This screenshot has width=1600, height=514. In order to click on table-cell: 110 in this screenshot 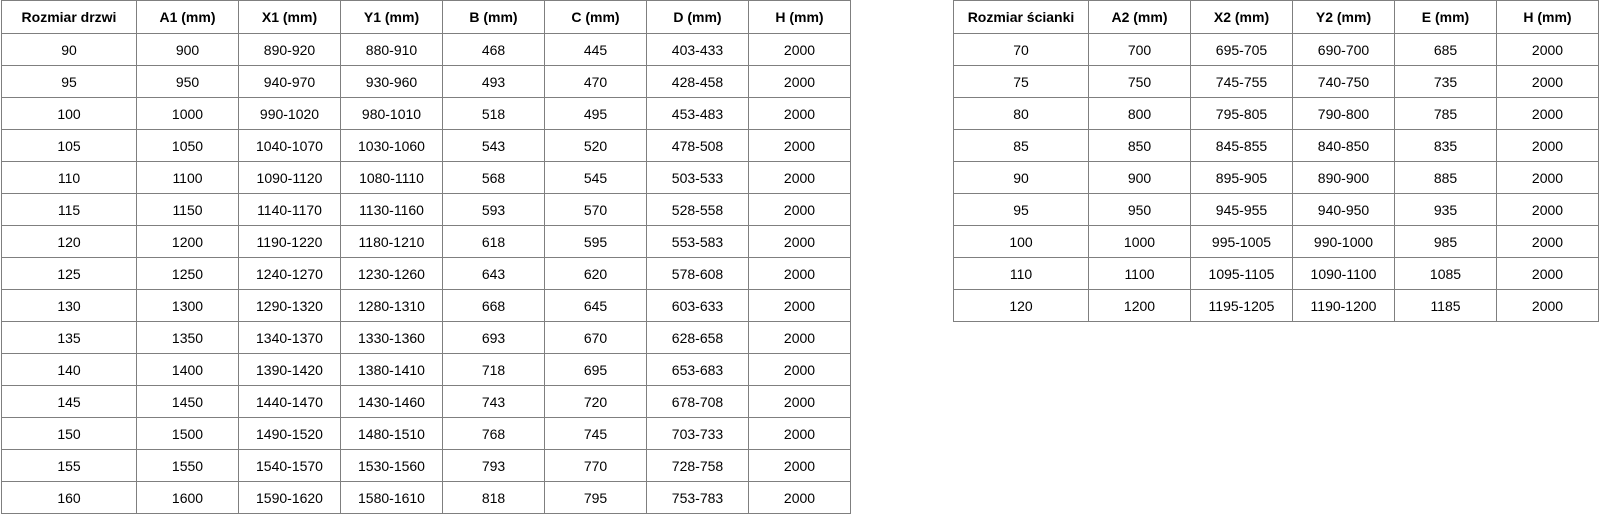, I will do `click(1021, 273)`.